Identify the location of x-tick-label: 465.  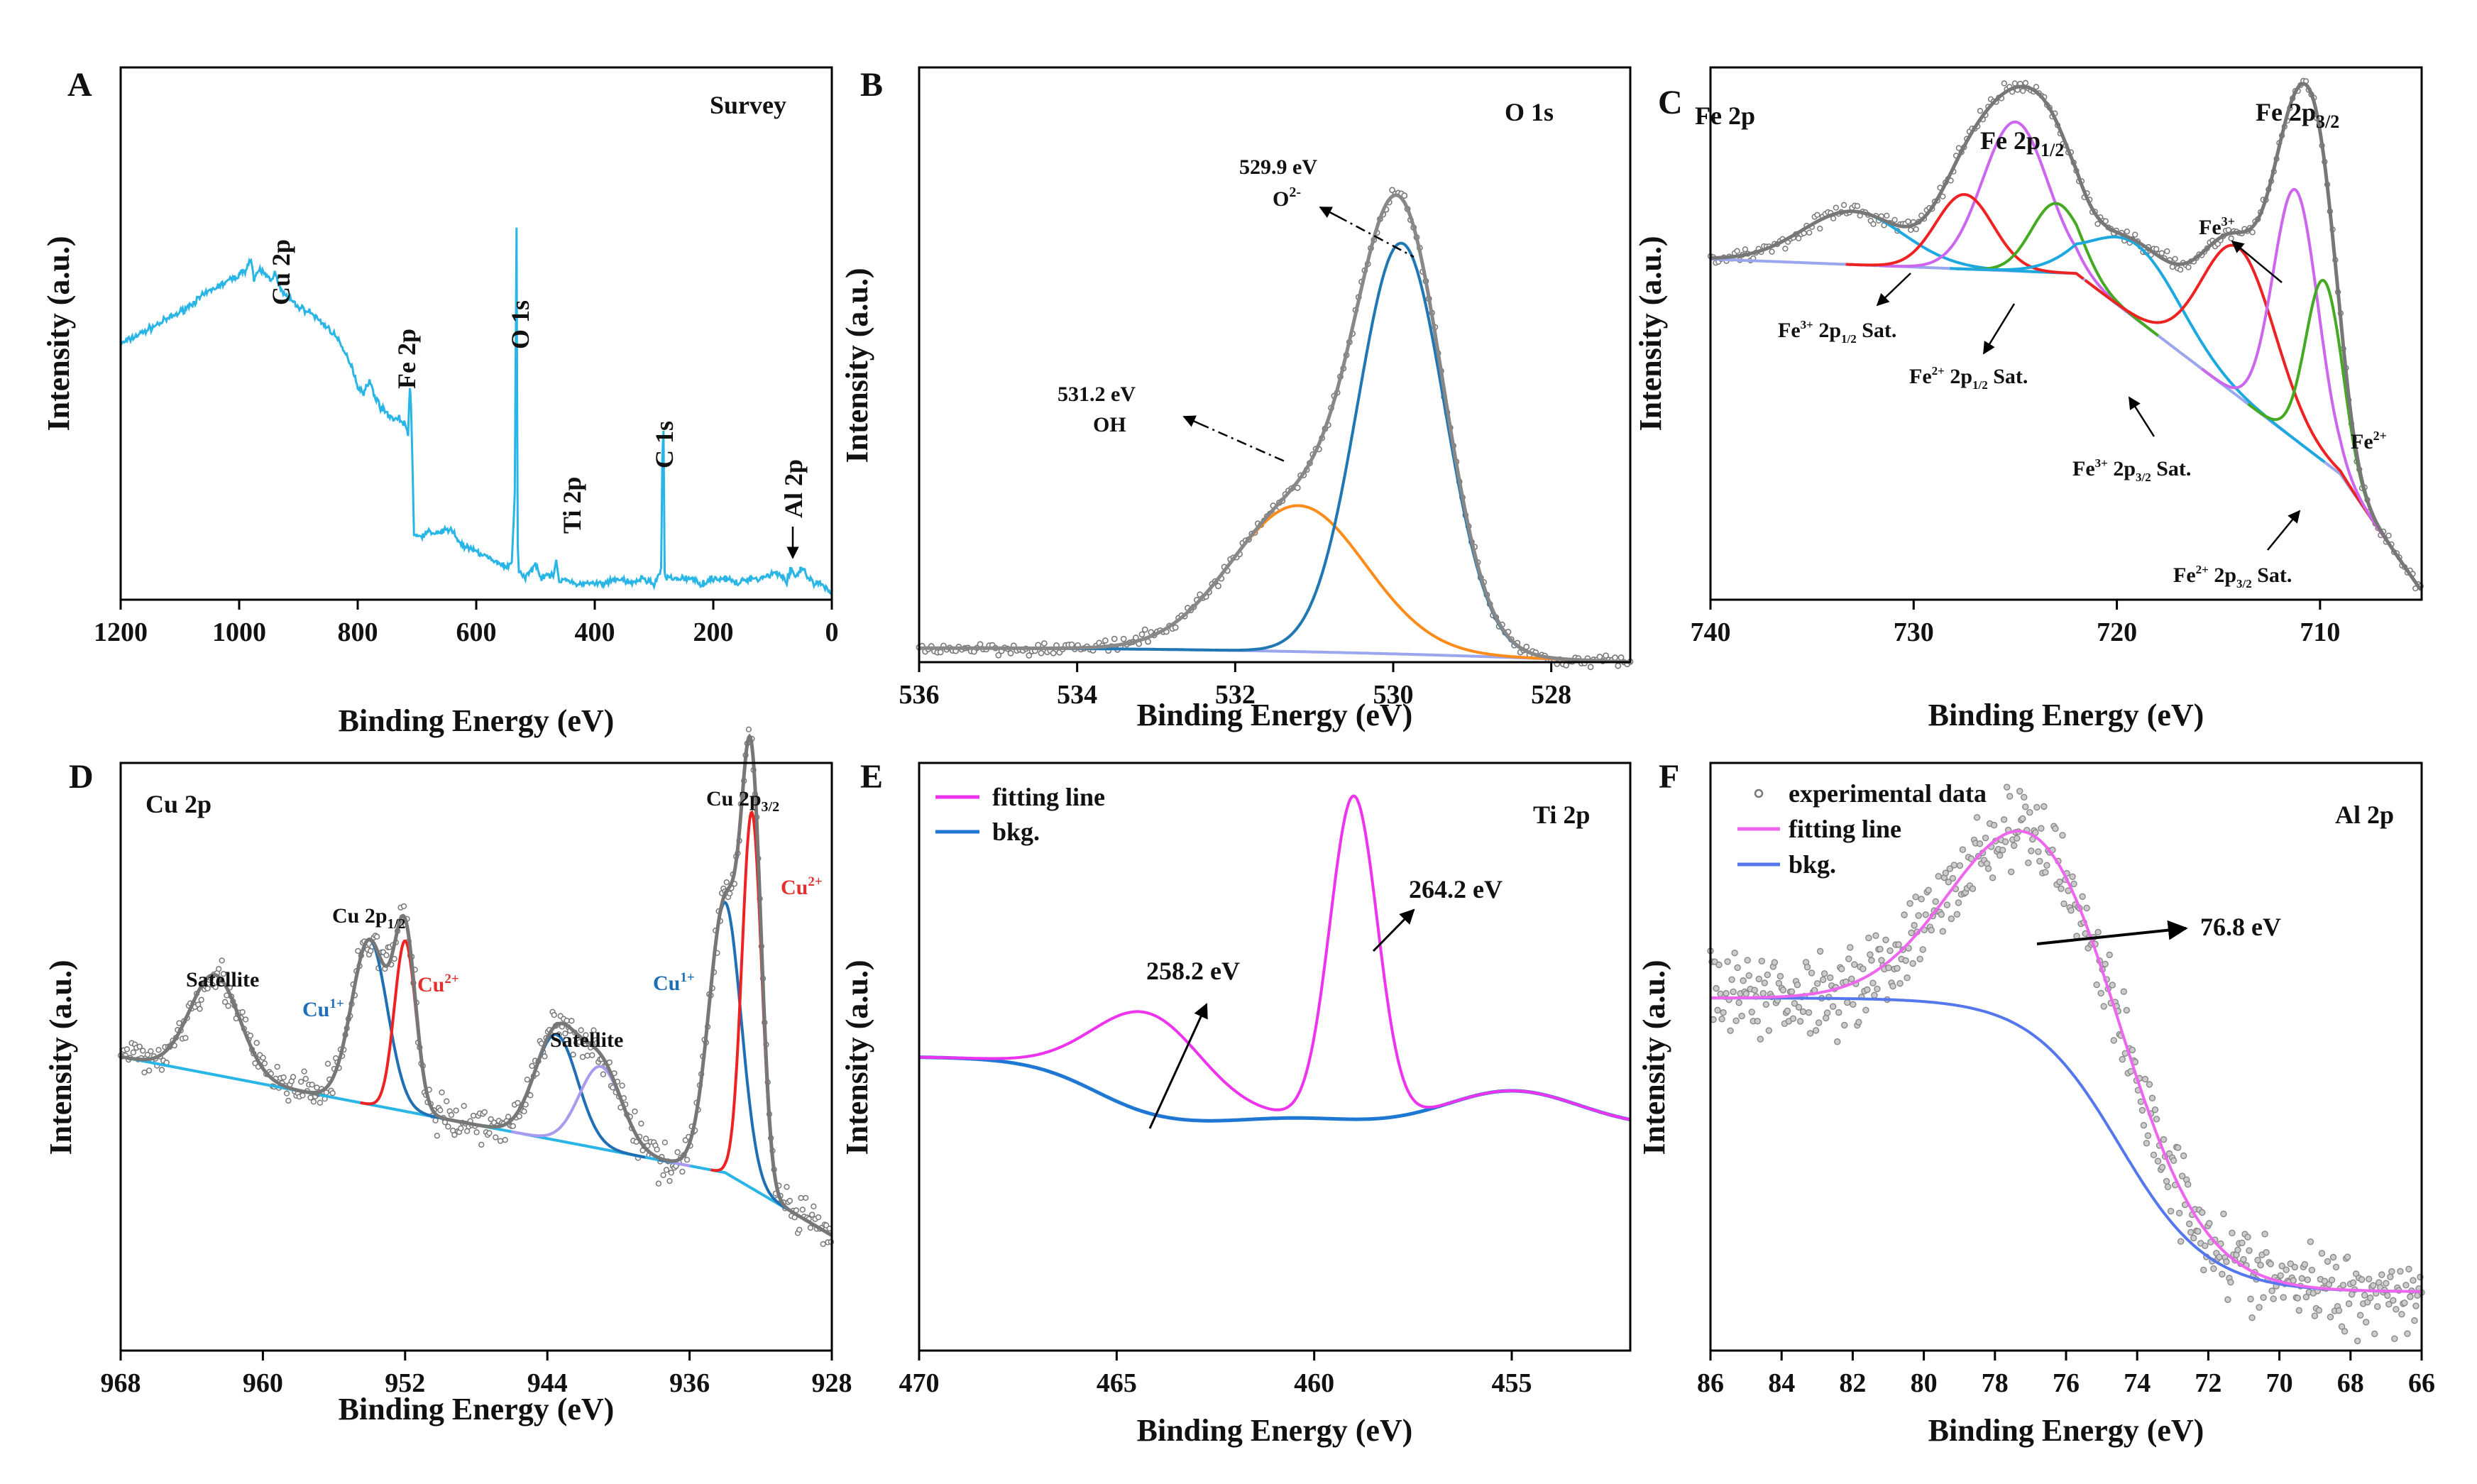
(1117, 1383).